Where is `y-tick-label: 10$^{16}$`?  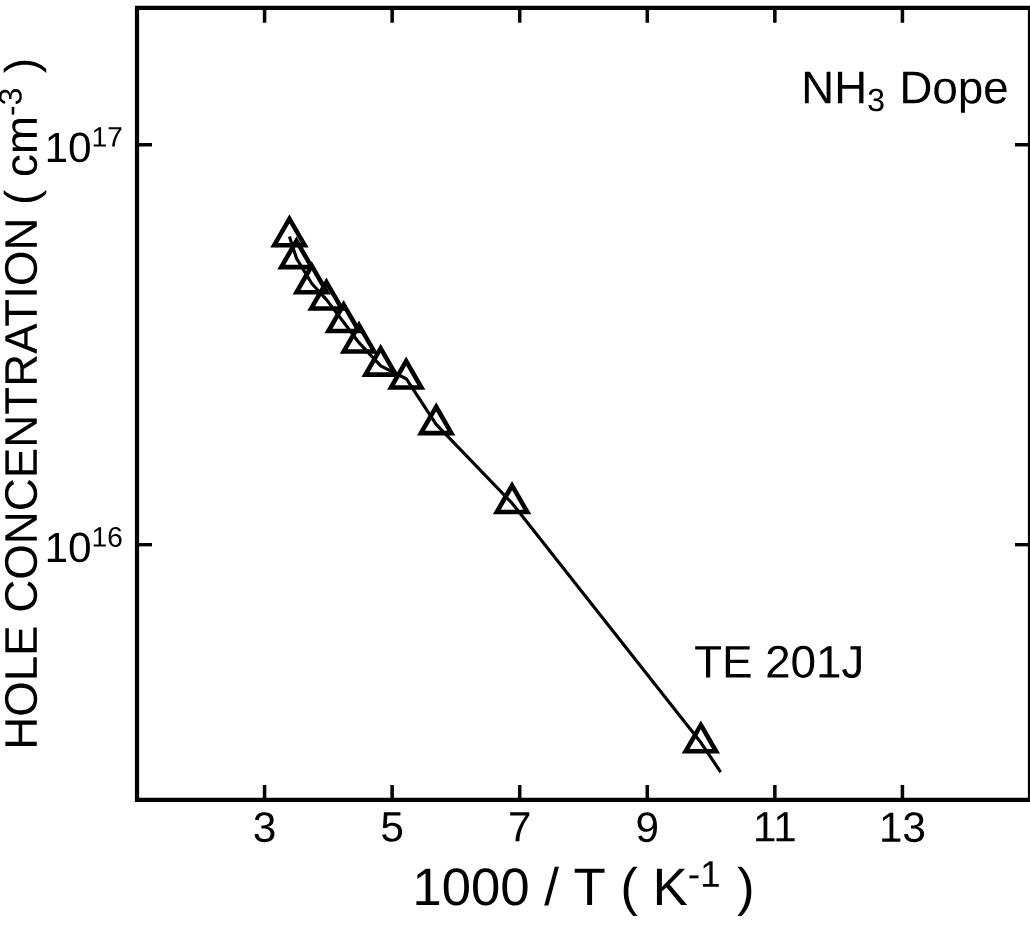 y-tick-label: 10$^{16}$ is located at coordinates (84, 545).